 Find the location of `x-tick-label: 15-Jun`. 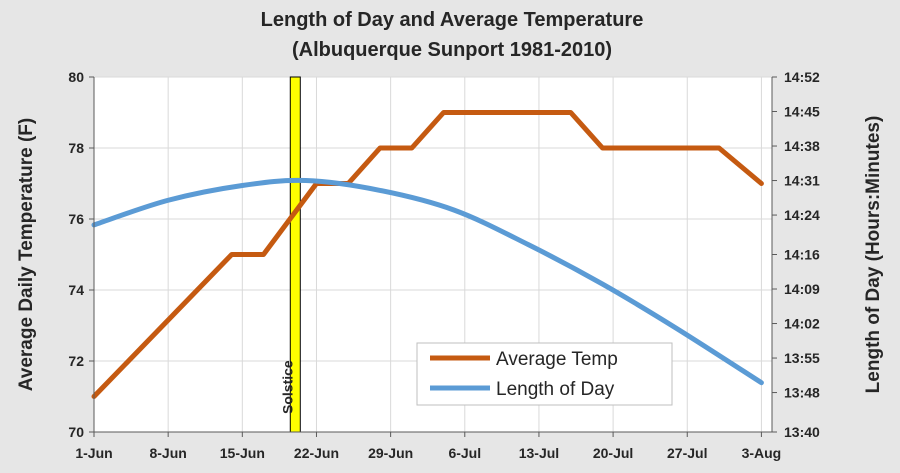

x-tick-label: 15-Jun is located at coordinates (242, 453).